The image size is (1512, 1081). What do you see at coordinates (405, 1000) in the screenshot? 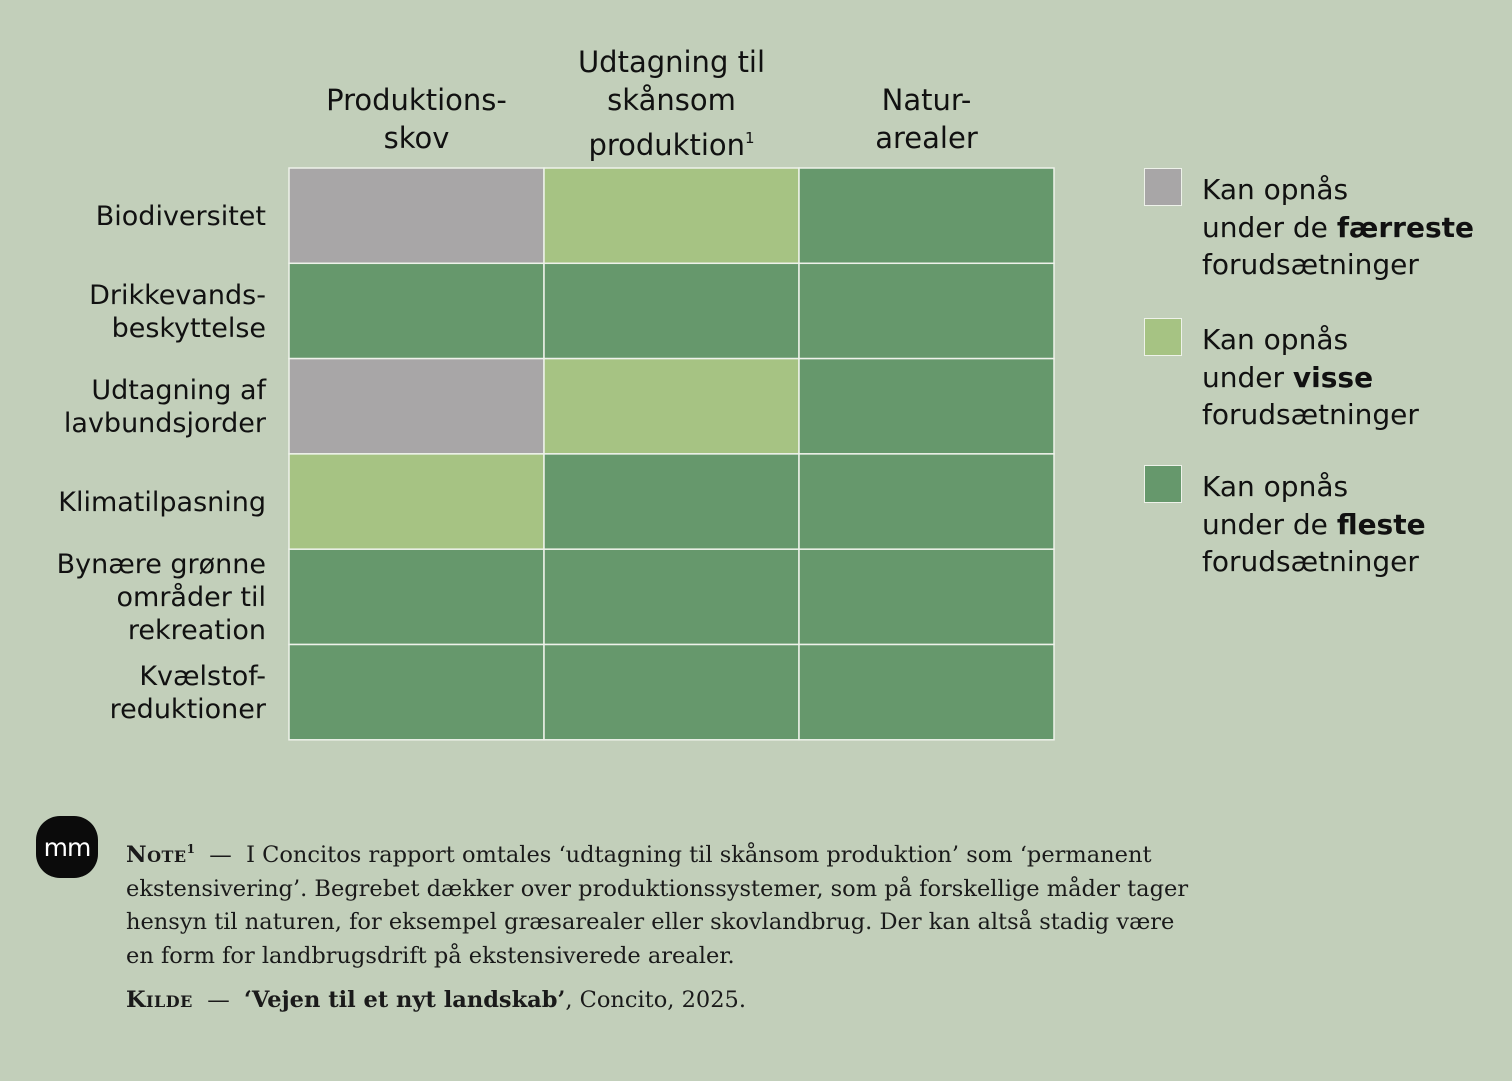
I see `source-title: ‘Vejen til et nyt landskab’` at bounding box center [405, 1000].